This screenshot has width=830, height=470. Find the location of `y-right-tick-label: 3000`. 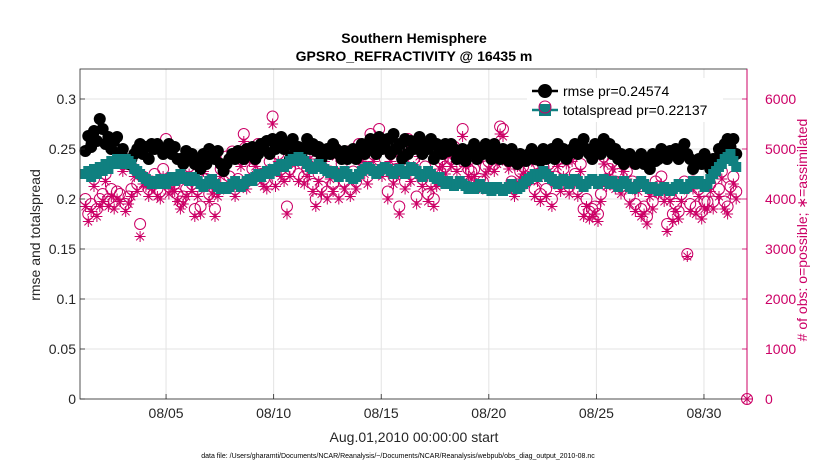

y-right-tick-label: 3000 is located at coordinates (780, 249).